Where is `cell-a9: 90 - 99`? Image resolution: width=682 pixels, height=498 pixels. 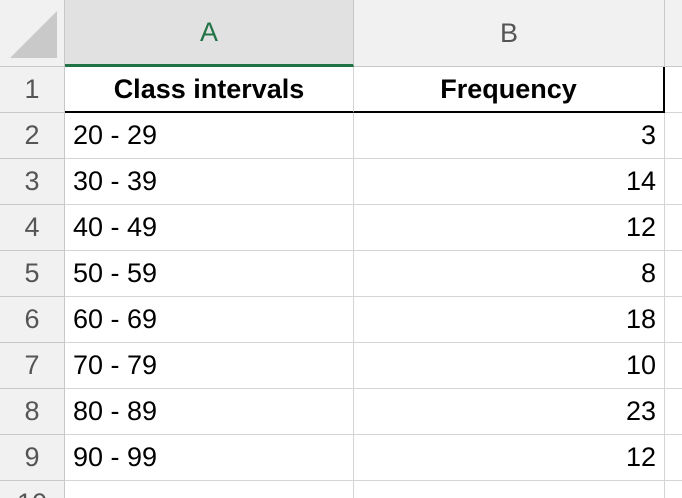 cell-a9: 90 - 99 is located at coordinates (209, 458).